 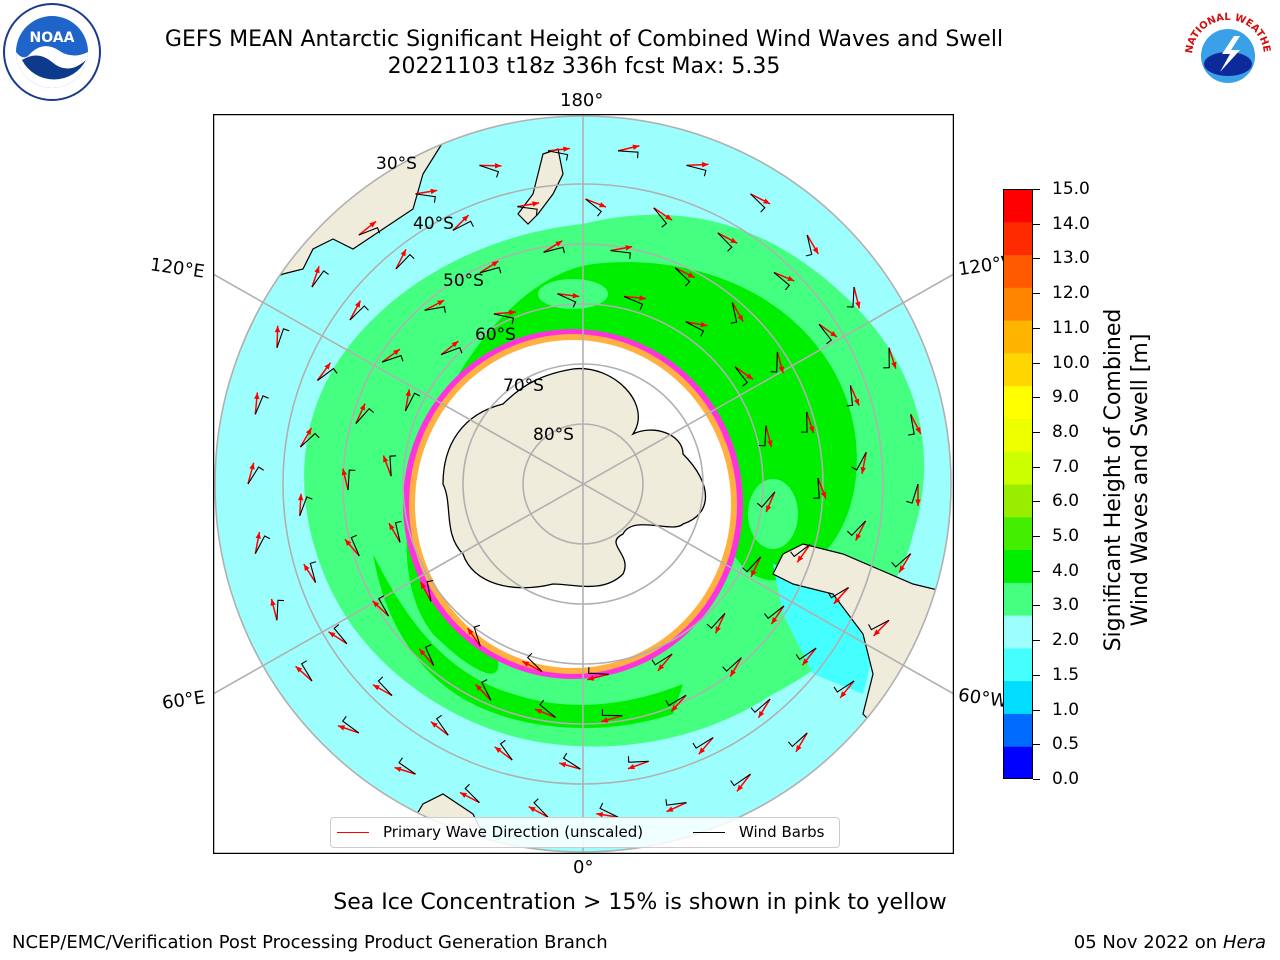 What do you see at coordinates (584, 66) in the screenshot?
I see `chart-subtitle: 20221103 t18z 336h fcst Max: 5.35` at bounding box center [584, 66].